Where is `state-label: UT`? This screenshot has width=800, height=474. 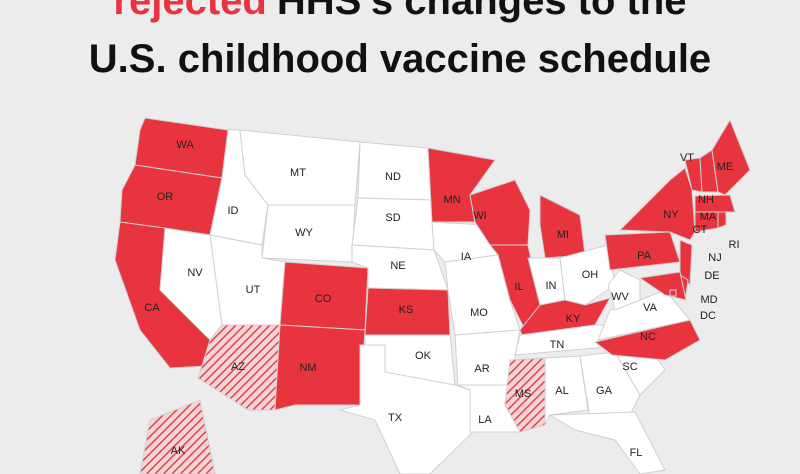 state-label: UT is located at coordinates (253, 290).